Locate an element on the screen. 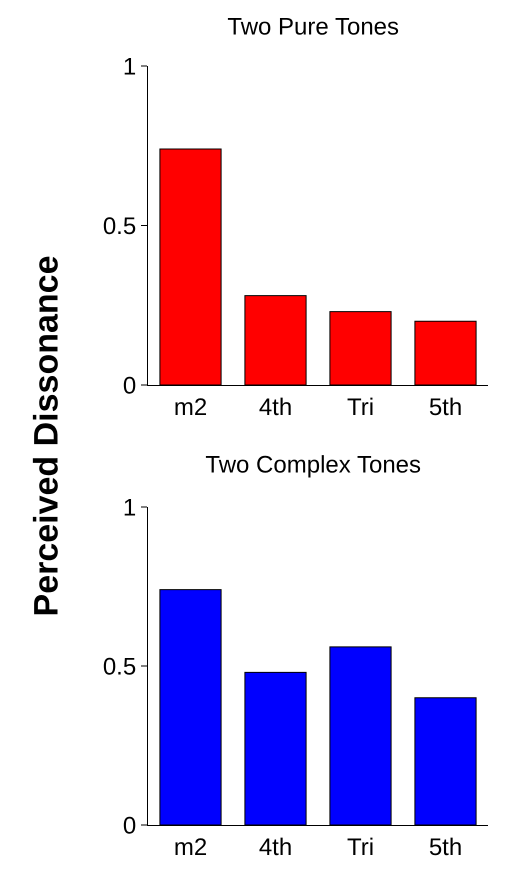  chart-title: Two Complex Tones is located at coordinates (313, 464).